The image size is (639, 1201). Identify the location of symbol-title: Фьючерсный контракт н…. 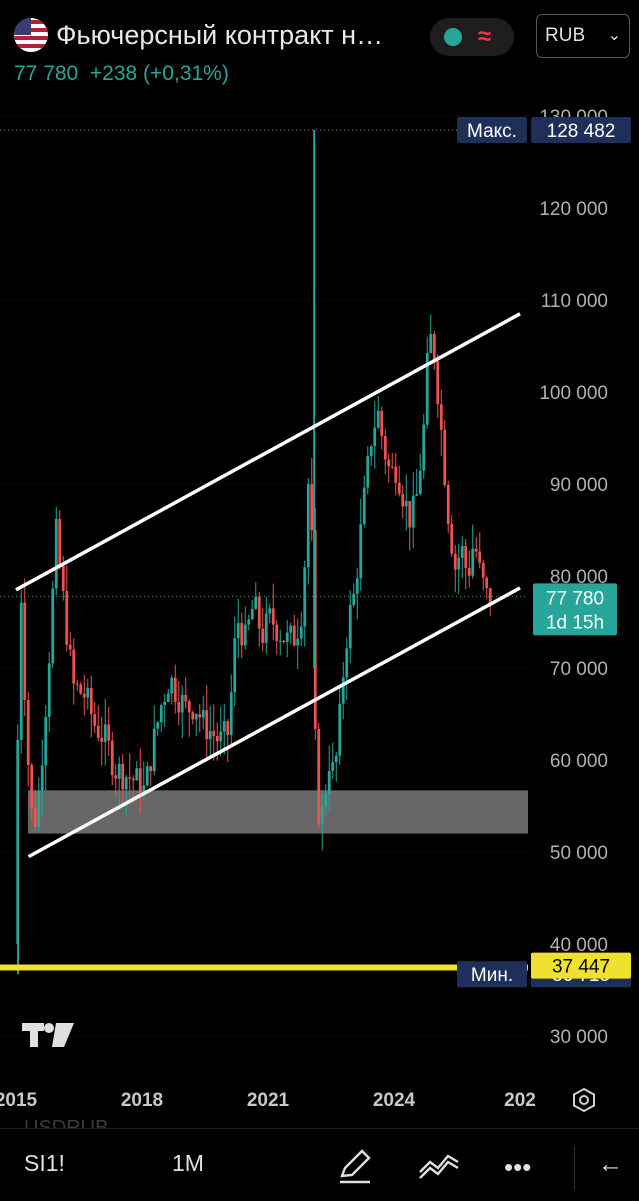
(220, 35).